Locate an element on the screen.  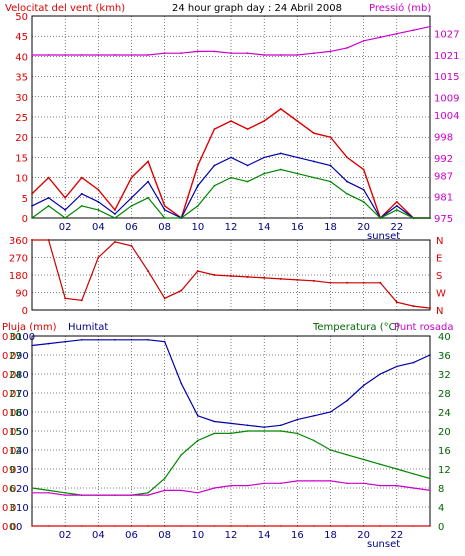
panel1-x-tick: 14 is located at coordinates (264, 227).